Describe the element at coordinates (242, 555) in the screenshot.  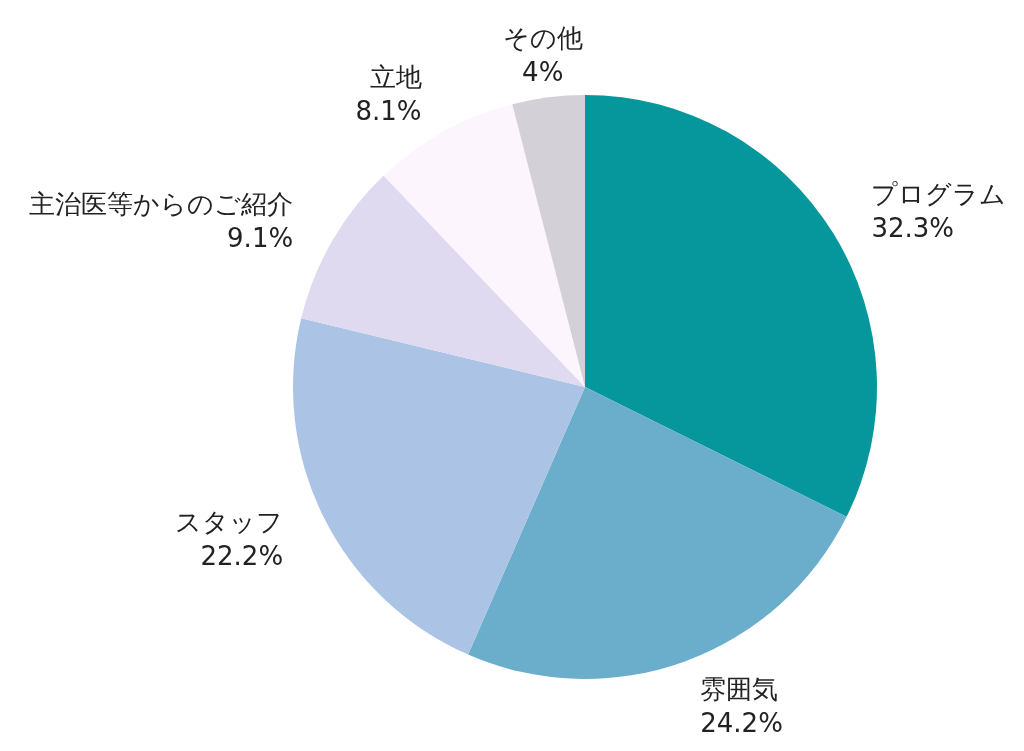
I see `data-label: 22.2%` at that location.